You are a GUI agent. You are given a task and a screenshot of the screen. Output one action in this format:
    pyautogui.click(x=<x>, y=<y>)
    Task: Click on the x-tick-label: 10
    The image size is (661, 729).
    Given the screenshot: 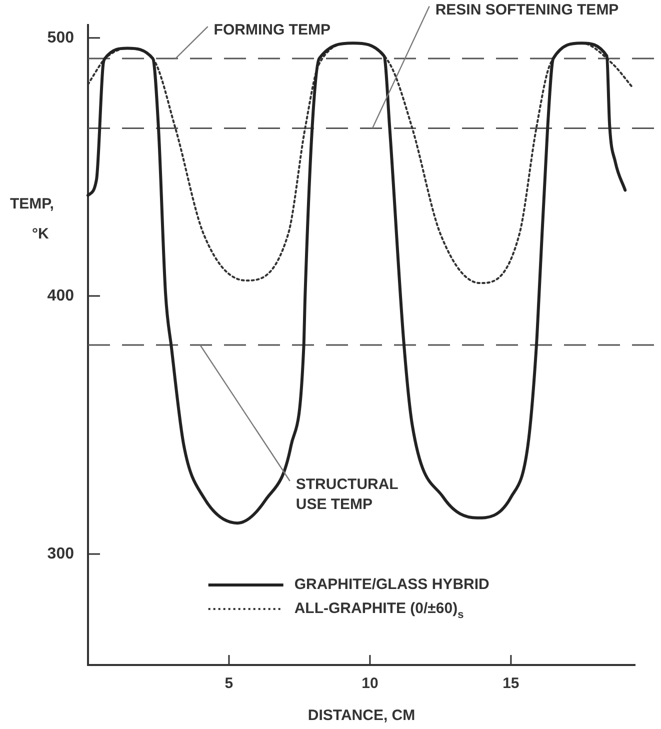 What is the action you would take?
    pyautogui.click(x=370, y=683)
    